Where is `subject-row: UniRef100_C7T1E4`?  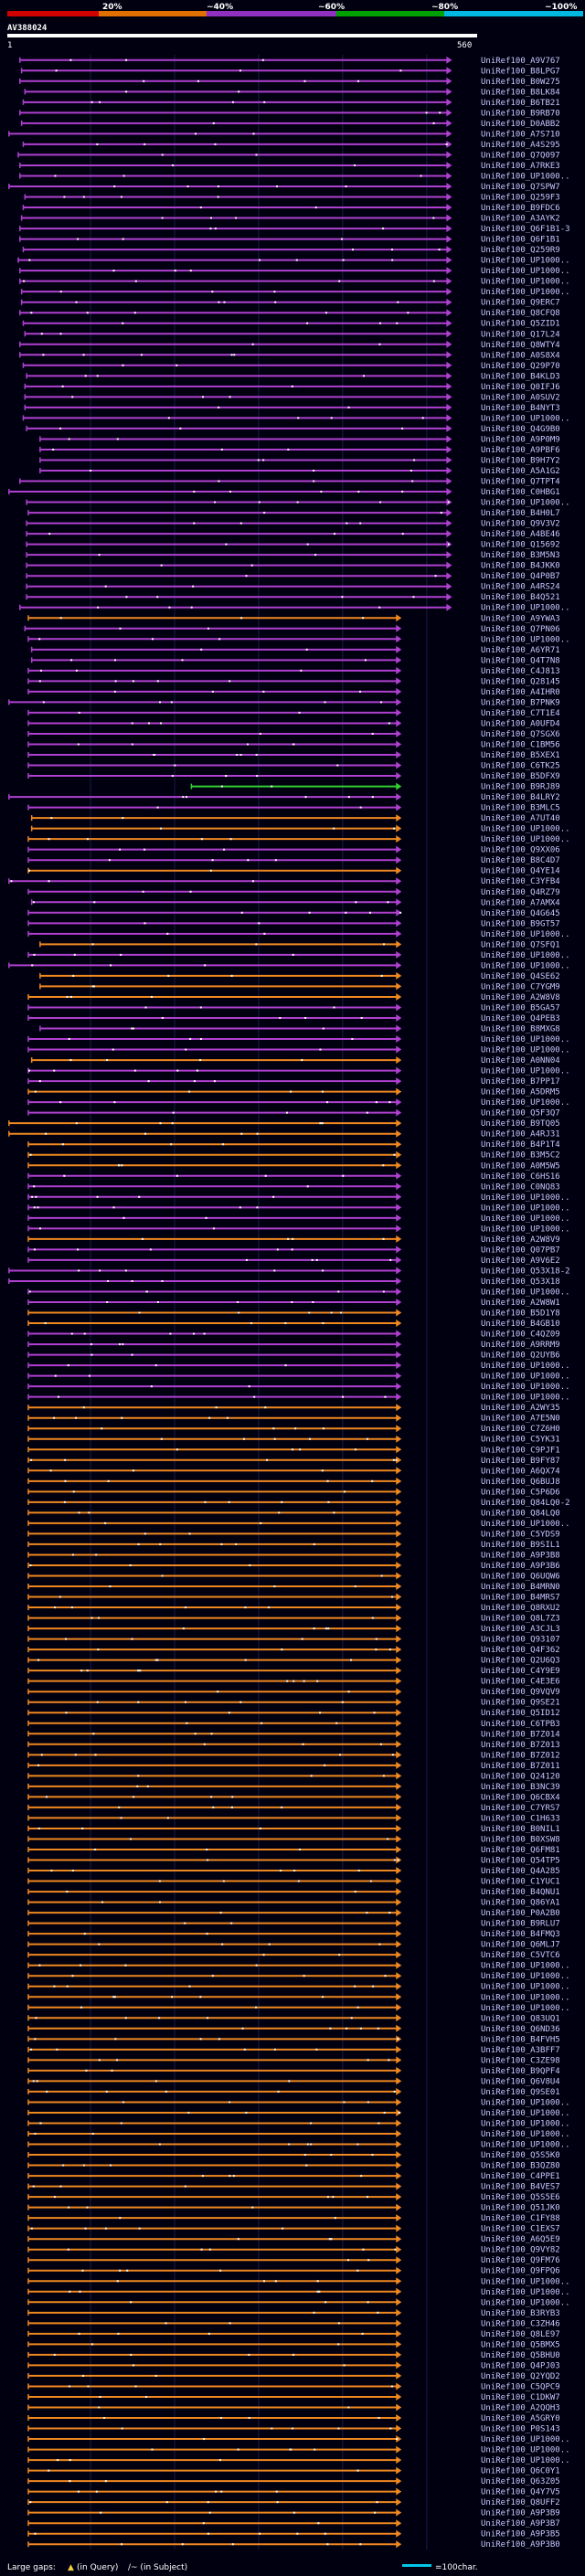
subject-row: UniRef100_C7T1E4 is located at coordinates (294, 713).